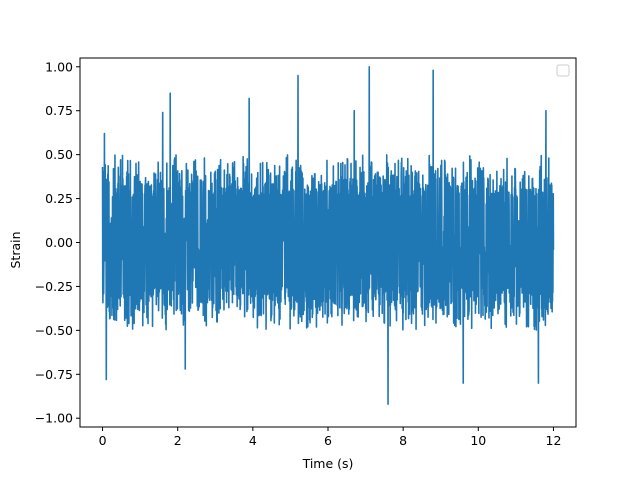 Image resolution: width=640 pixels, height=480 pixels. Describe the element at coordinates (328, 463) in the screenshot. I see `x-axis-label: Time (s)` at that location.